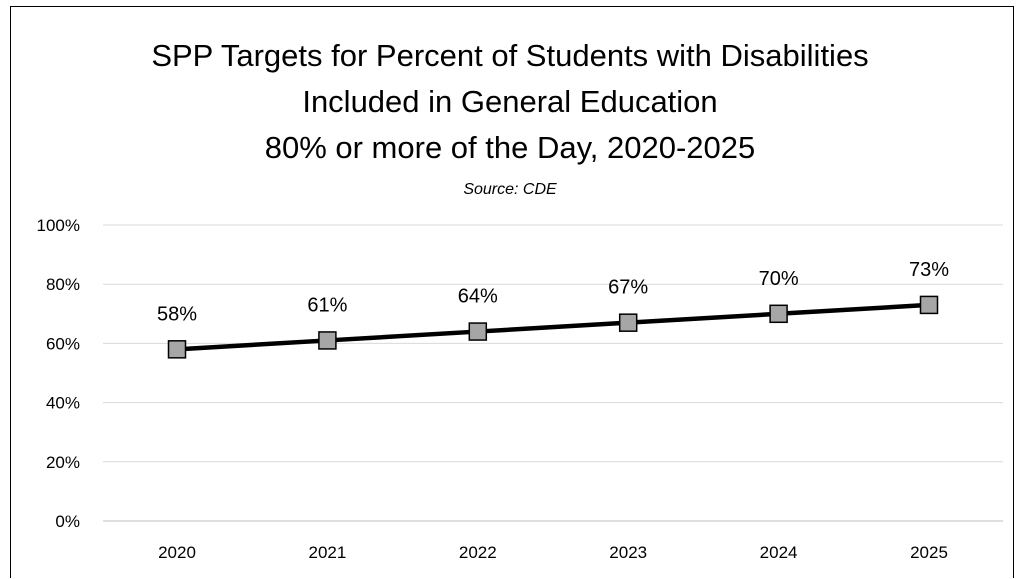 The width and height of the screenshot is (1020, 579). What do you see at coordinates (779, 552) in the screenshot?
I see `x-tick-label: 2024` at bounding box center [779, 552].